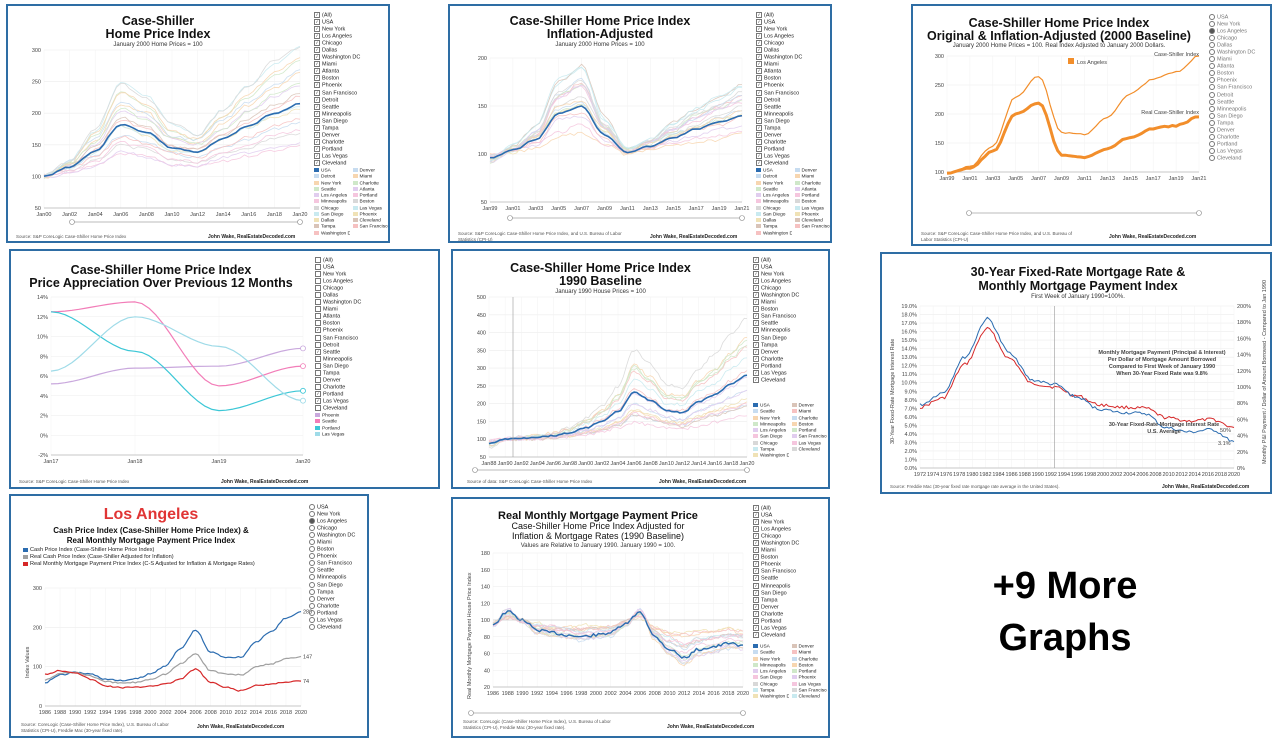 The height and width of the screenshot is (740, 1280). Describe the element at coordinates (338, 338) in the screenshot. I see `filter-item: San Francisco` at that location.